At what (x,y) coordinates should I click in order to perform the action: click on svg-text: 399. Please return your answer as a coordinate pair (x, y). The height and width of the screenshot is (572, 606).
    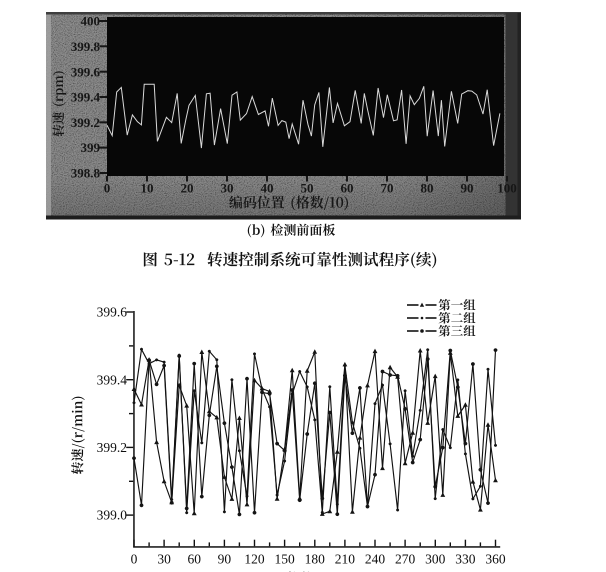
    Looking at the image, I should click on (91, 147).